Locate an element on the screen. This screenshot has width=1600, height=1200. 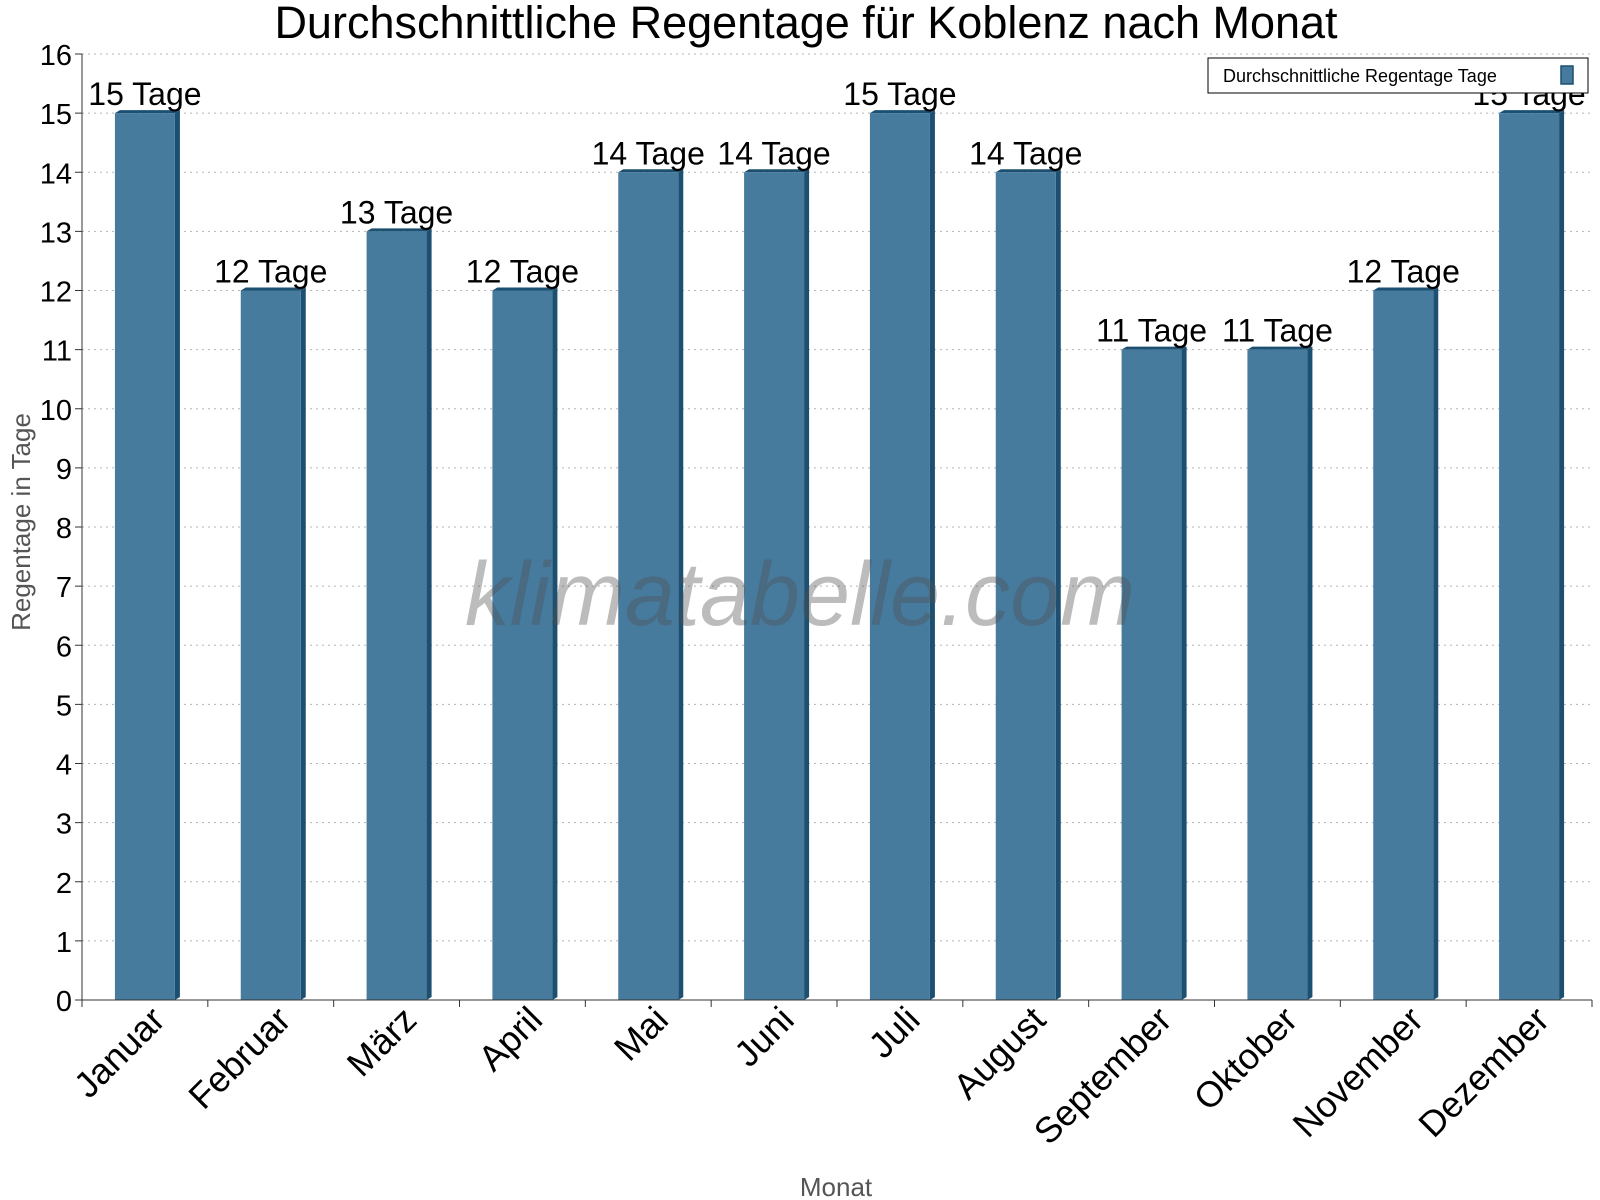
legend-box is located at coordinates (1398, 75).